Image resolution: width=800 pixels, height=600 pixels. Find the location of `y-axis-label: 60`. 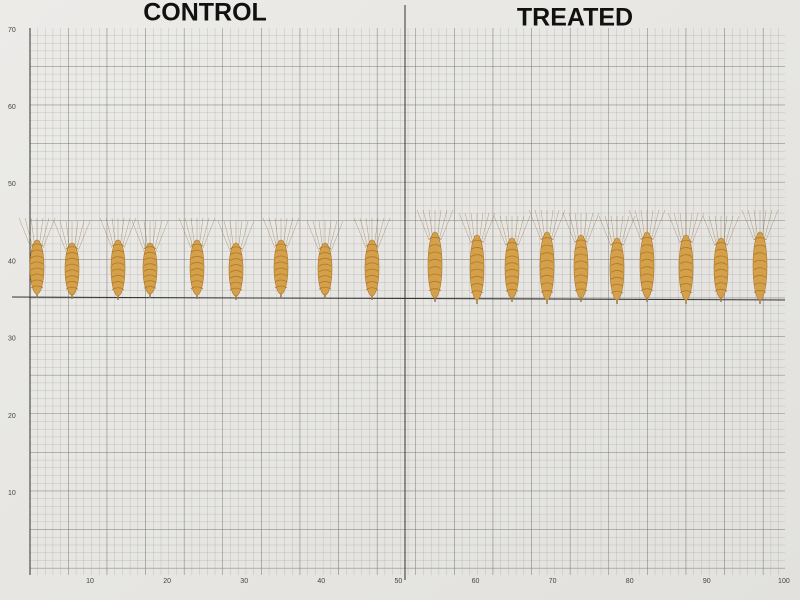

y-axis-label: 60 is located at coordinates (12, 107).